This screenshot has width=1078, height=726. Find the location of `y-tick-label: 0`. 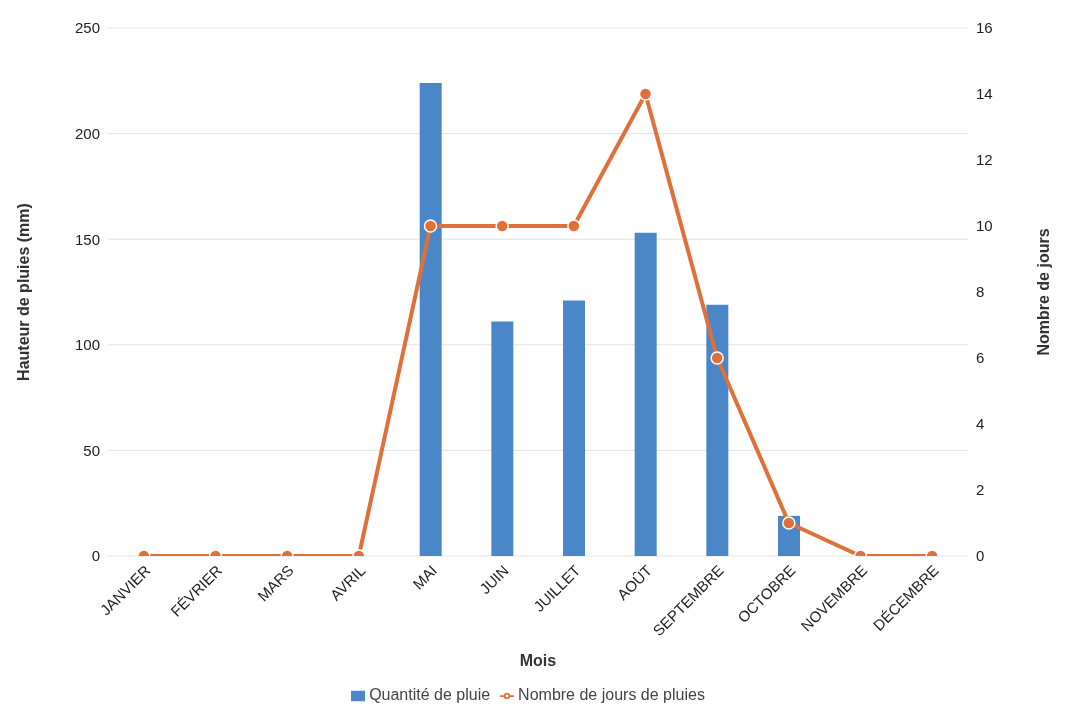

y-tick-label: 0 is located at coordinates (95, 556).